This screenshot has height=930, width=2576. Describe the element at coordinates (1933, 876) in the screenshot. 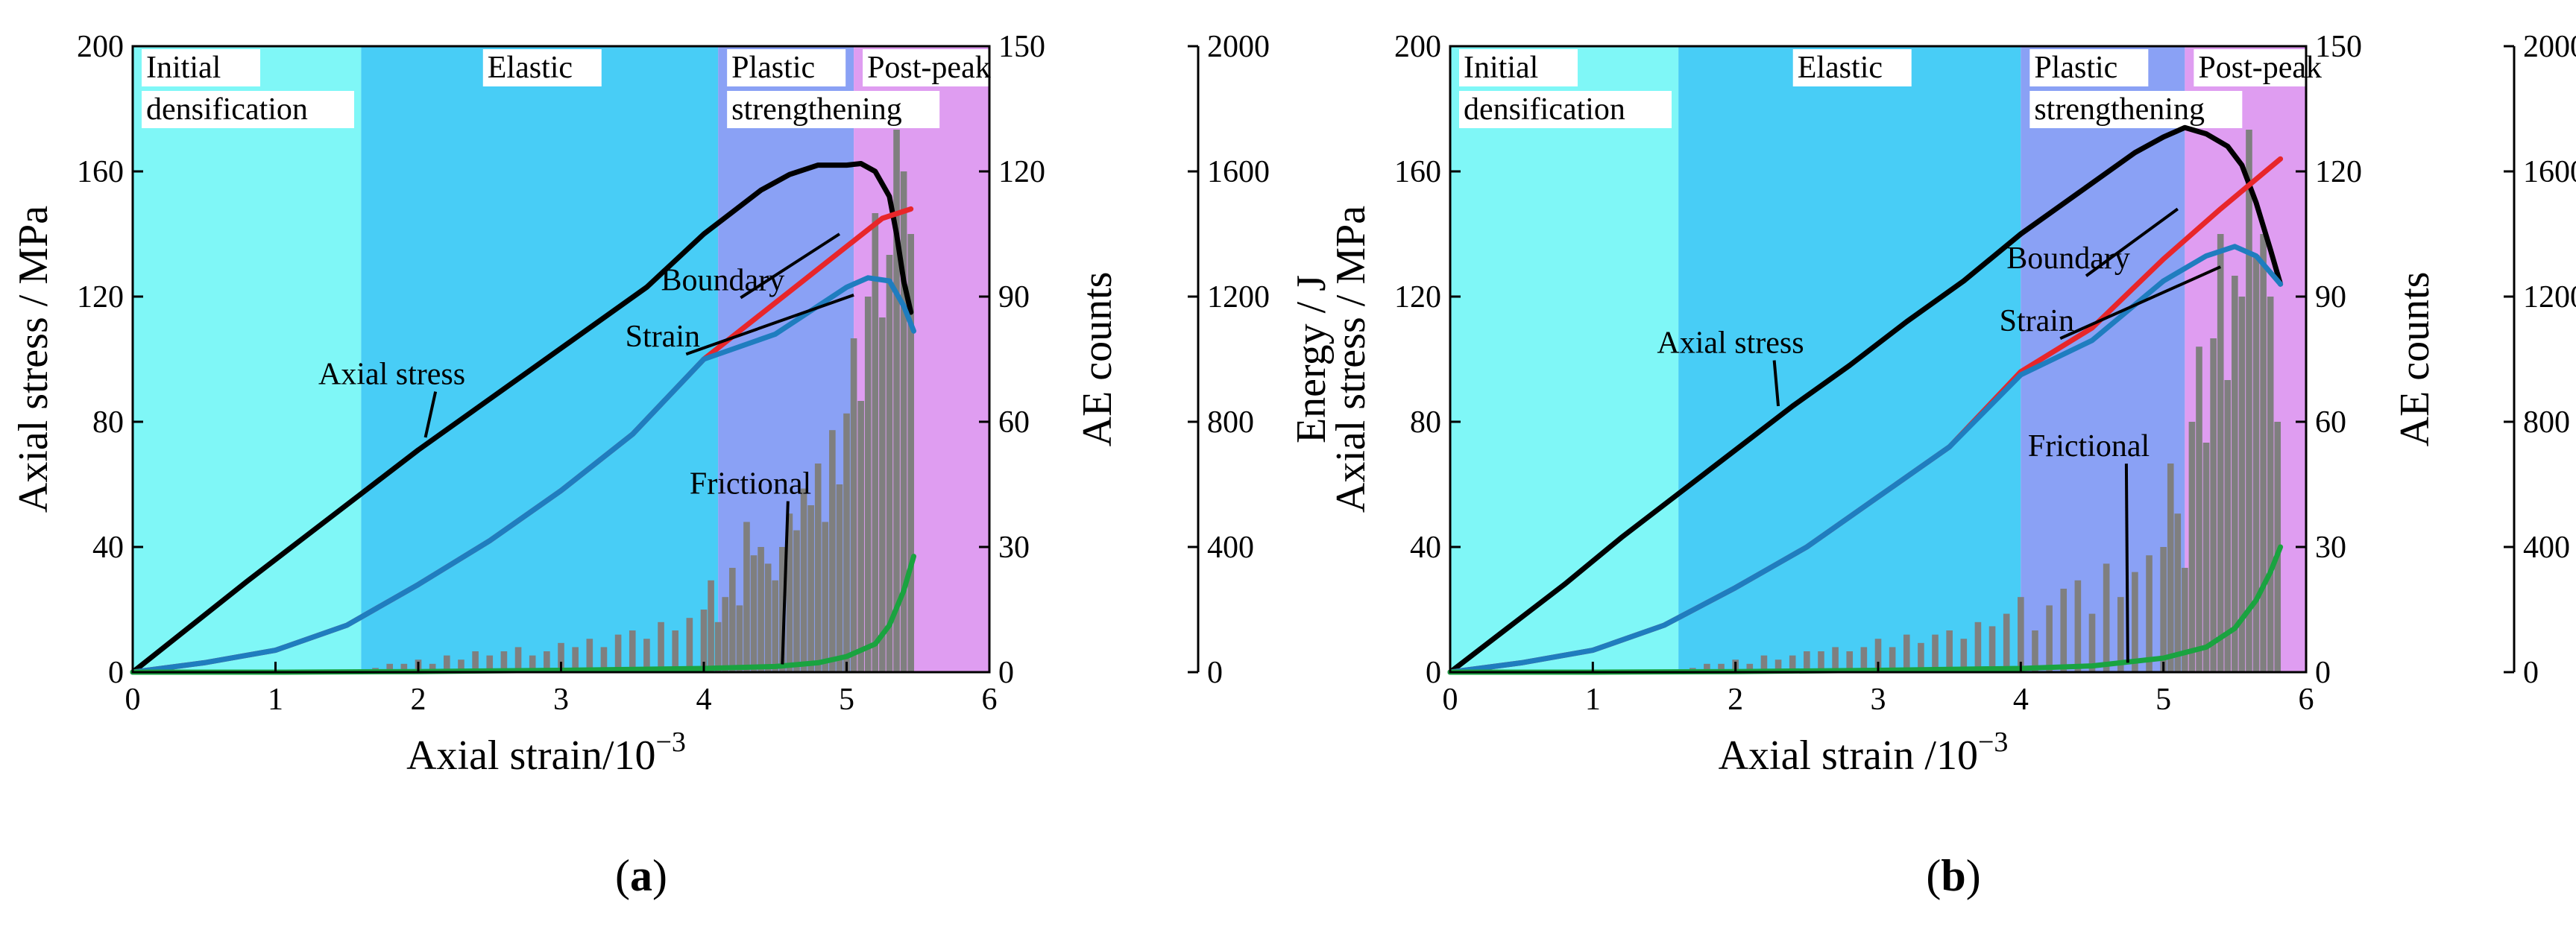

I see `caption-paren-open: (` at that location.